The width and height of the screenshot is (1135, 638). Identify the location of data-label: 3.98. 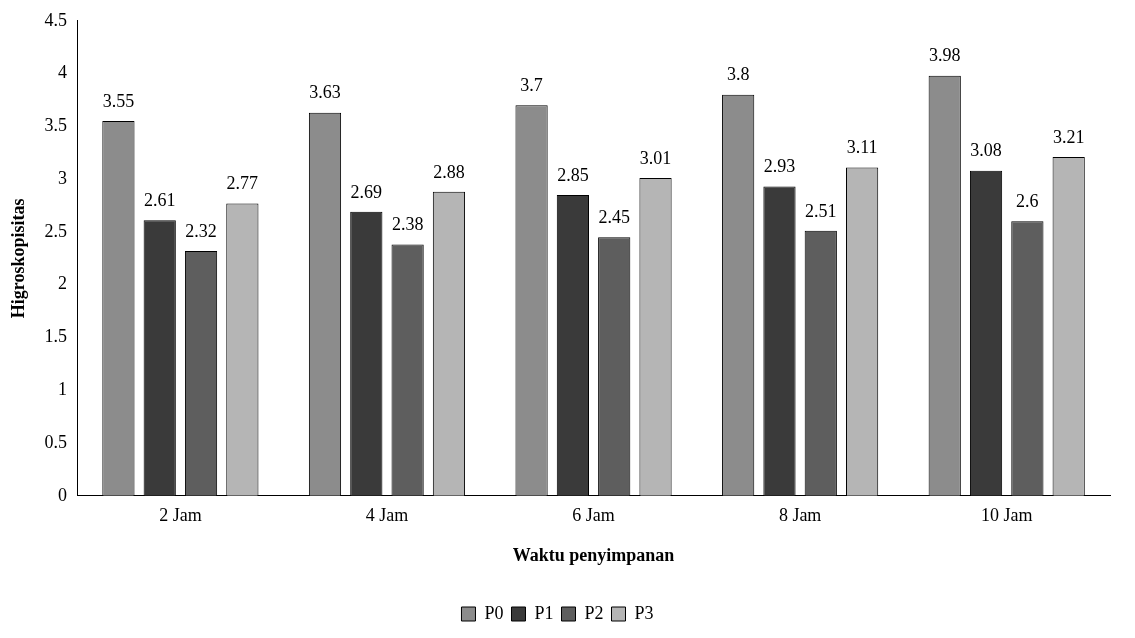
(944, 55).